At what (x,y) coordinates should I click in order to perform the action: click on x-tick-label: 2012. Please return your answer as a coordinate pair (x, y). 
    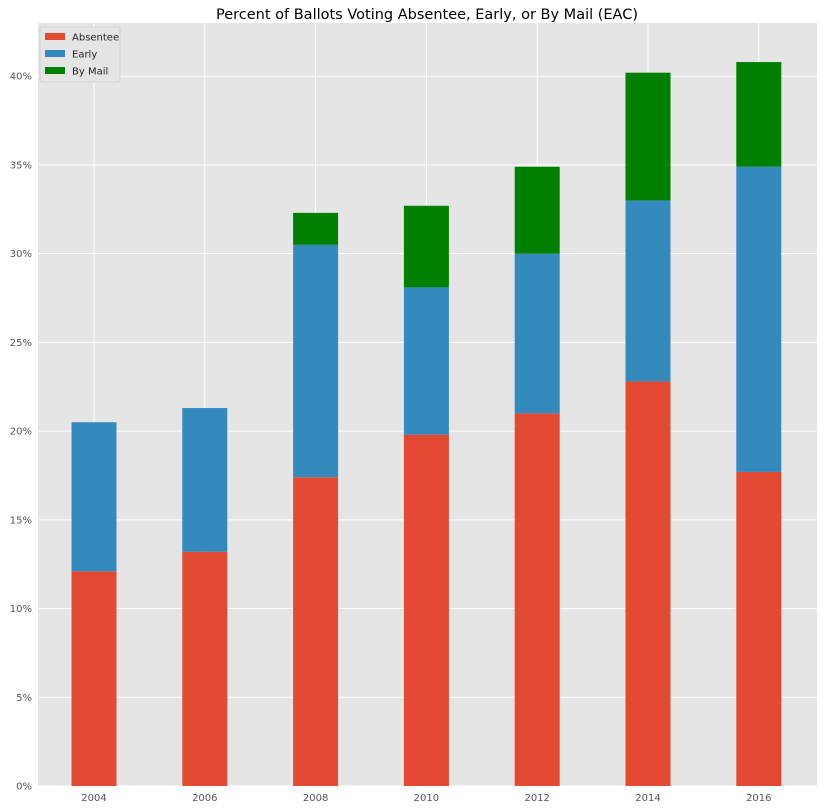
    Looking at the image, I should click on (536, 798).